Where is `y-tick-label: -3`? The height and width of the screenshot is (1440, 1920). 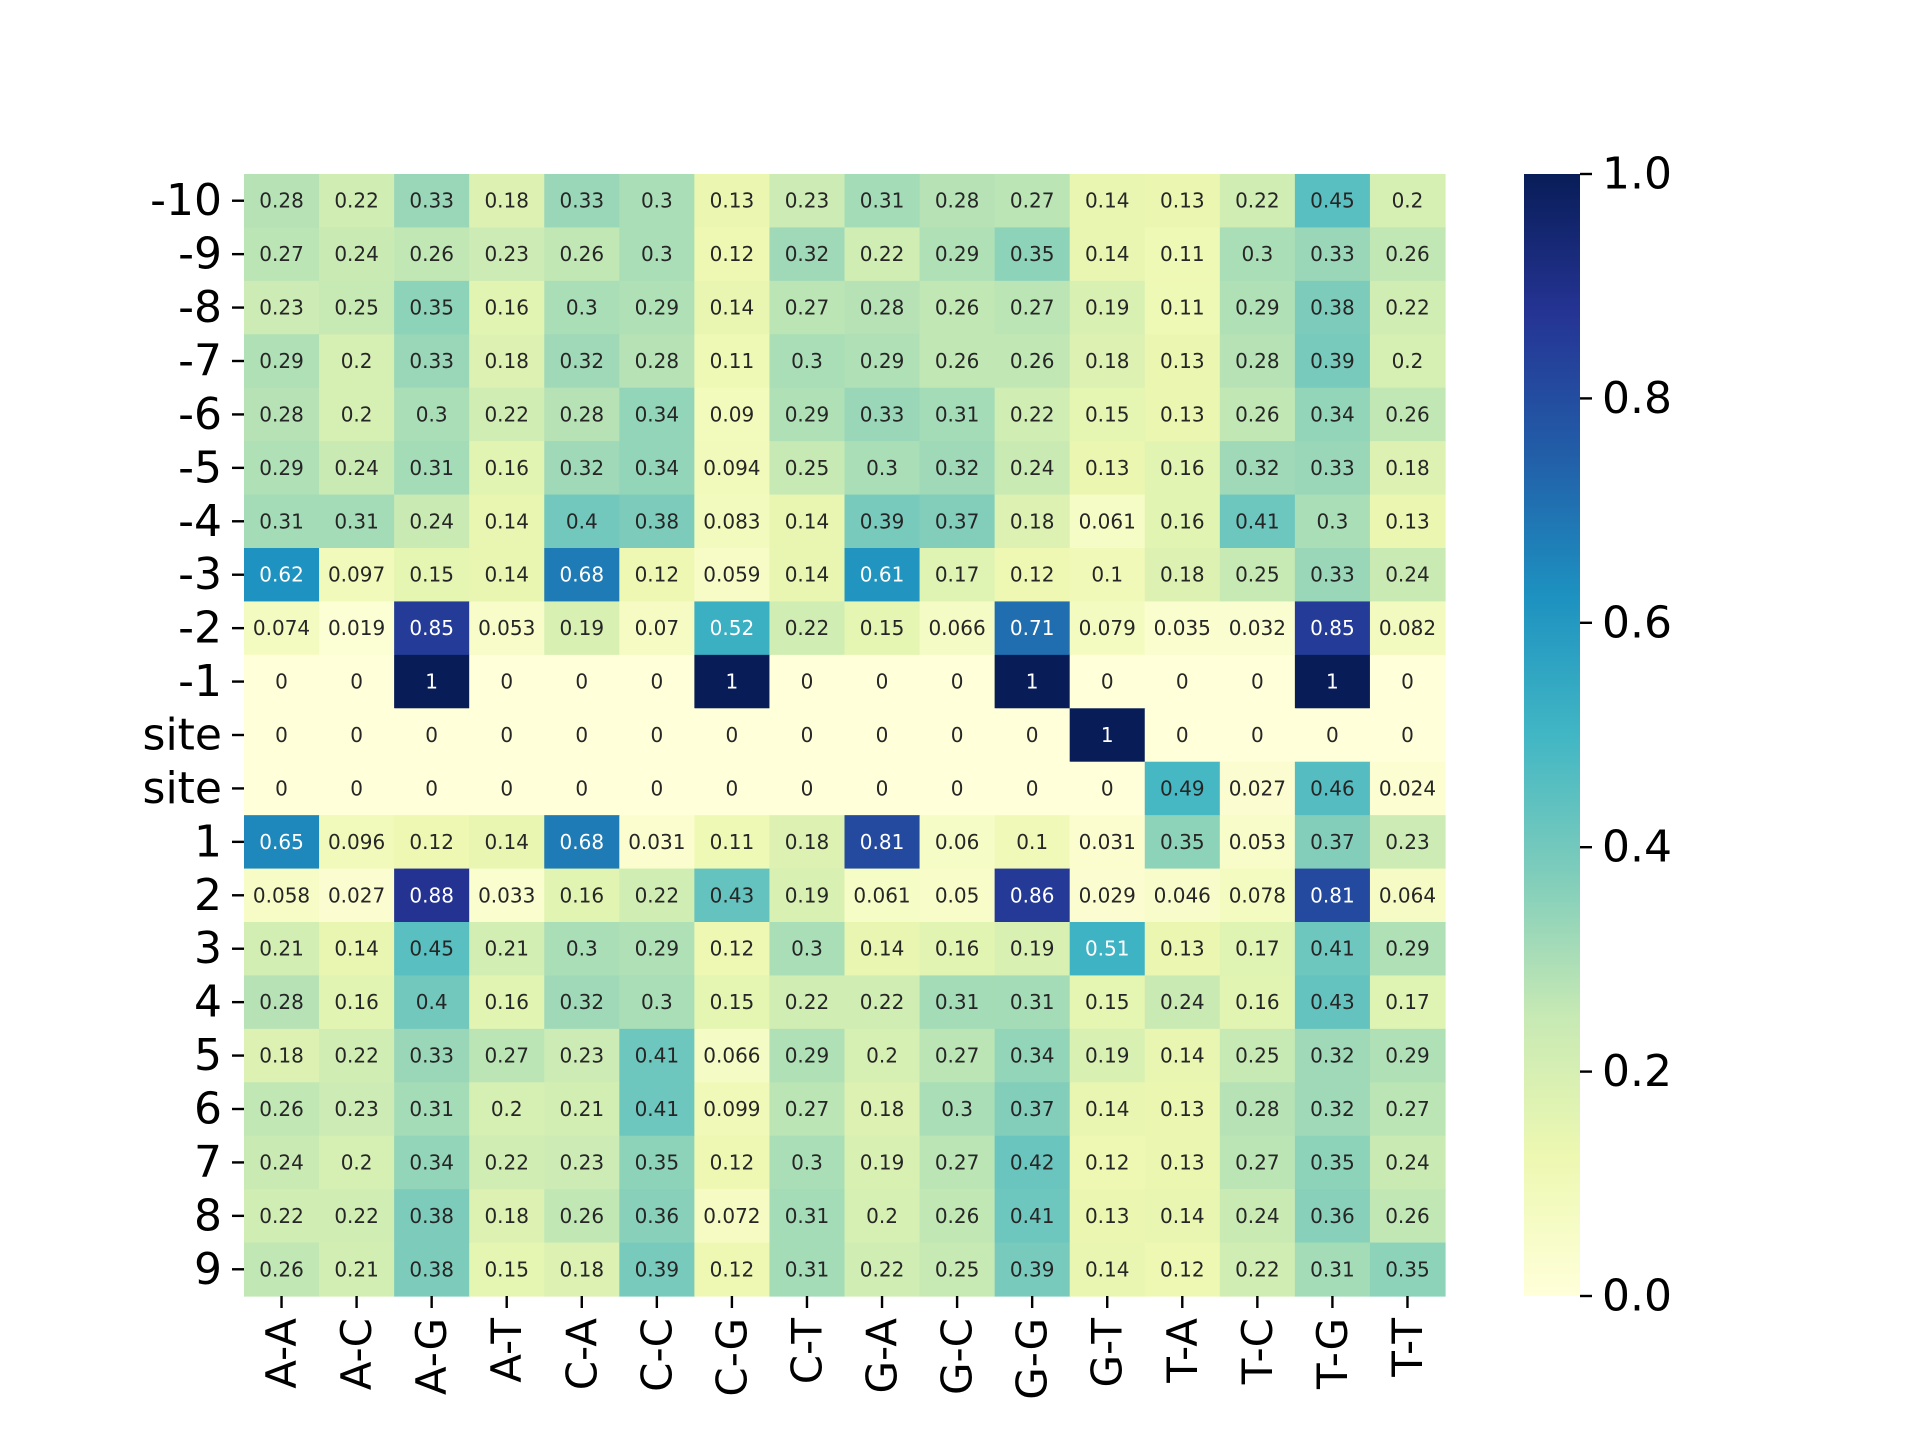
y-tick-label: -3 is located at coordinates (200, 574).